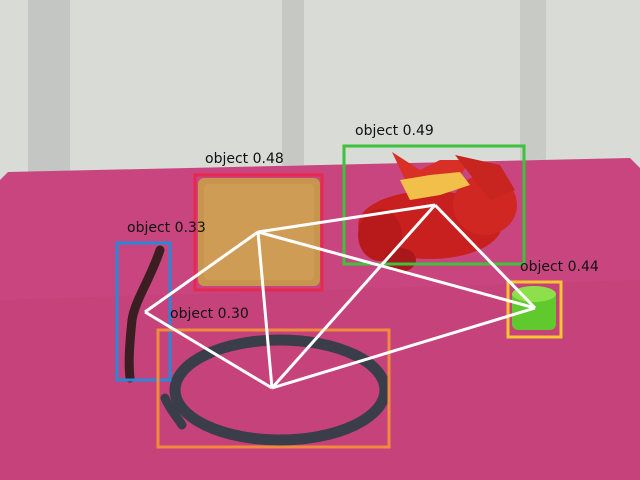  I want to click on dragon-toy-object, so click(437, 212).